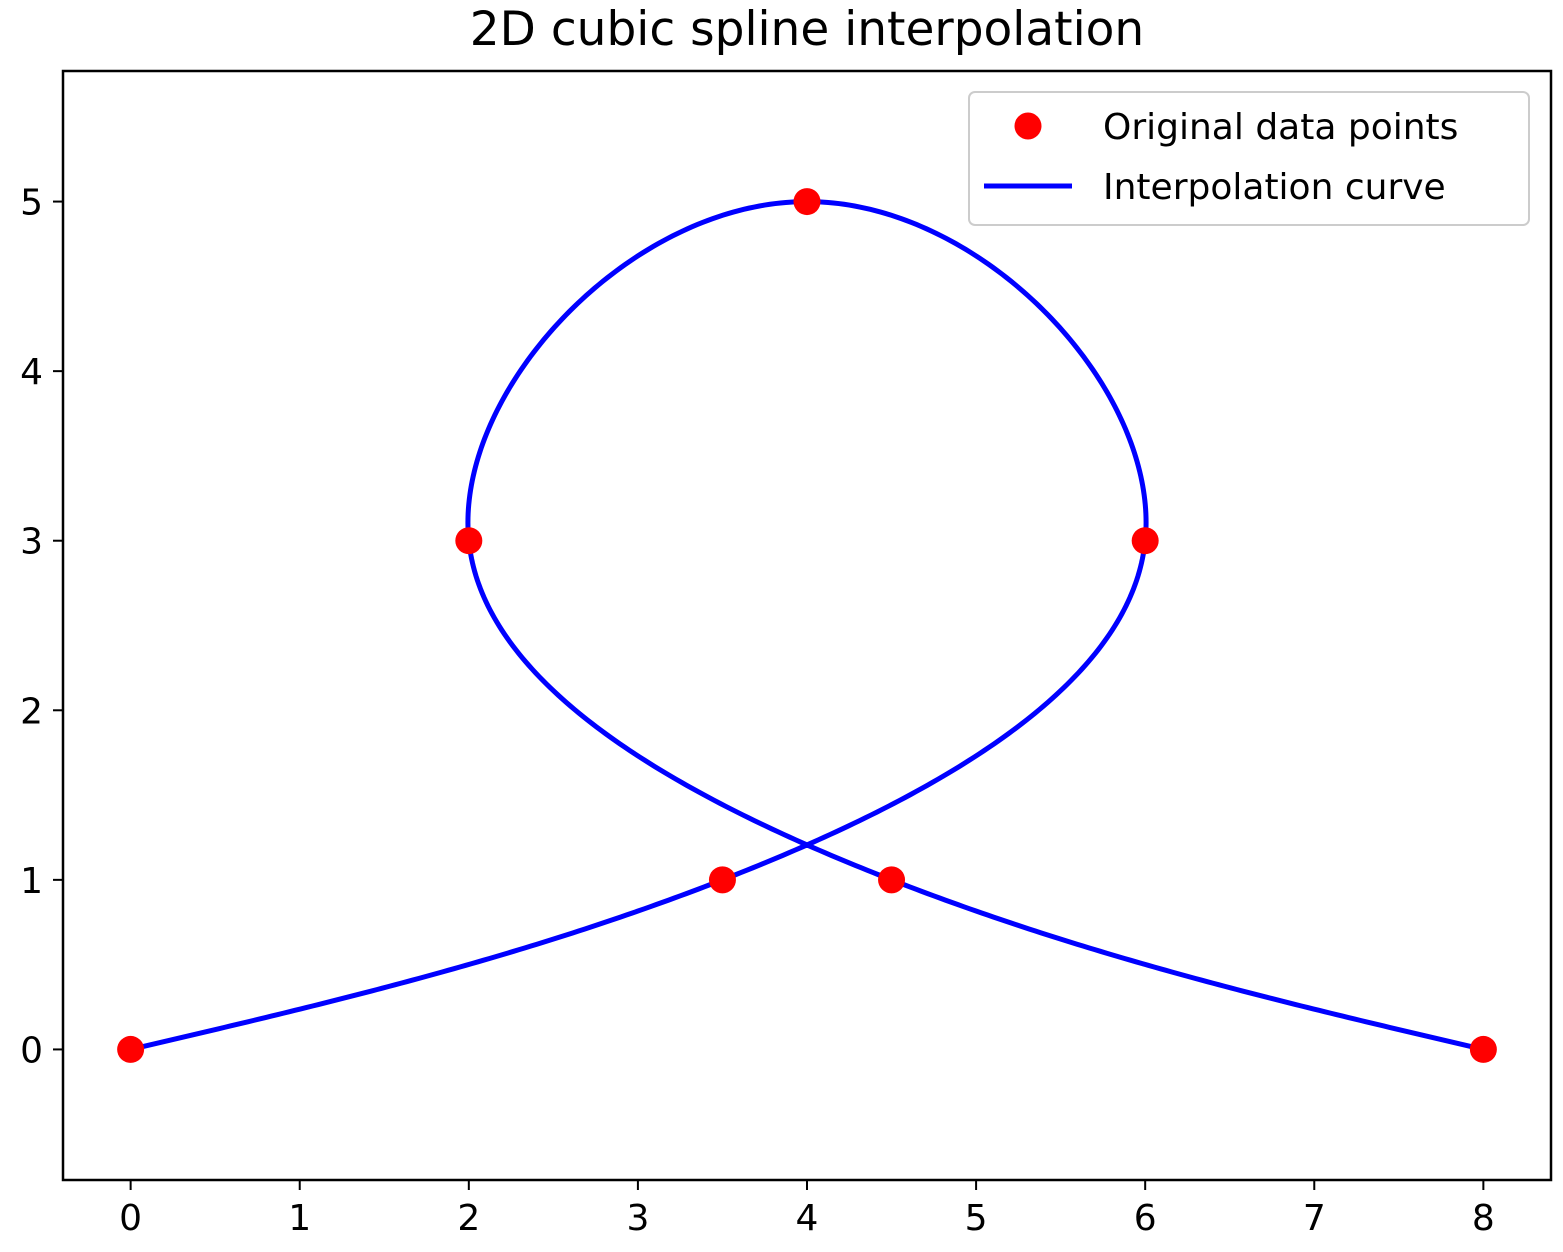 This screenshot has height=1252, width=1563. Describe the element at coordinates (468, 1218) in the screenshot. I see `x-tick-label: 2` at that location.